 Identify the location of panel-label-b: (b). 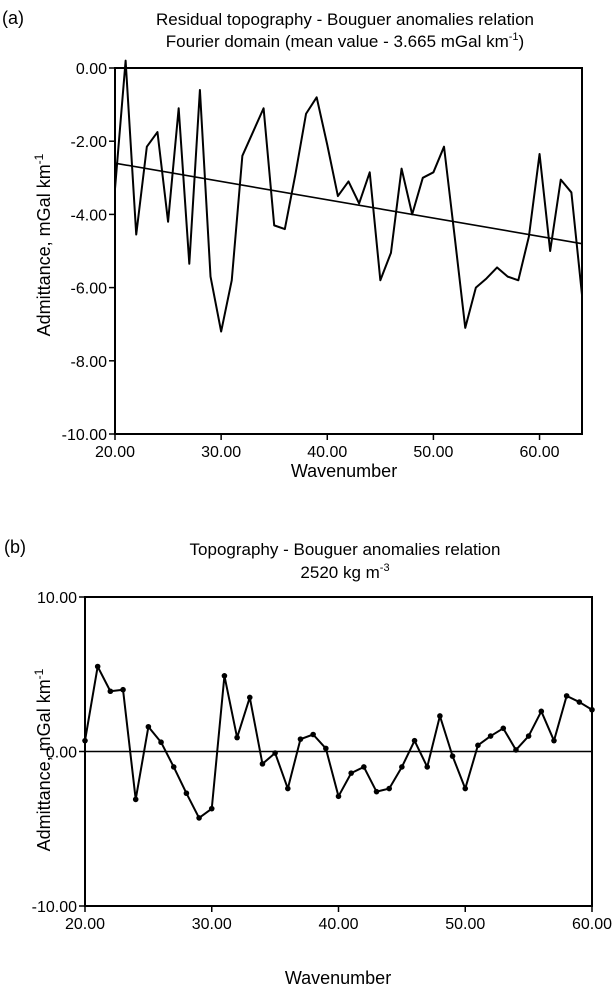
(15, 547).